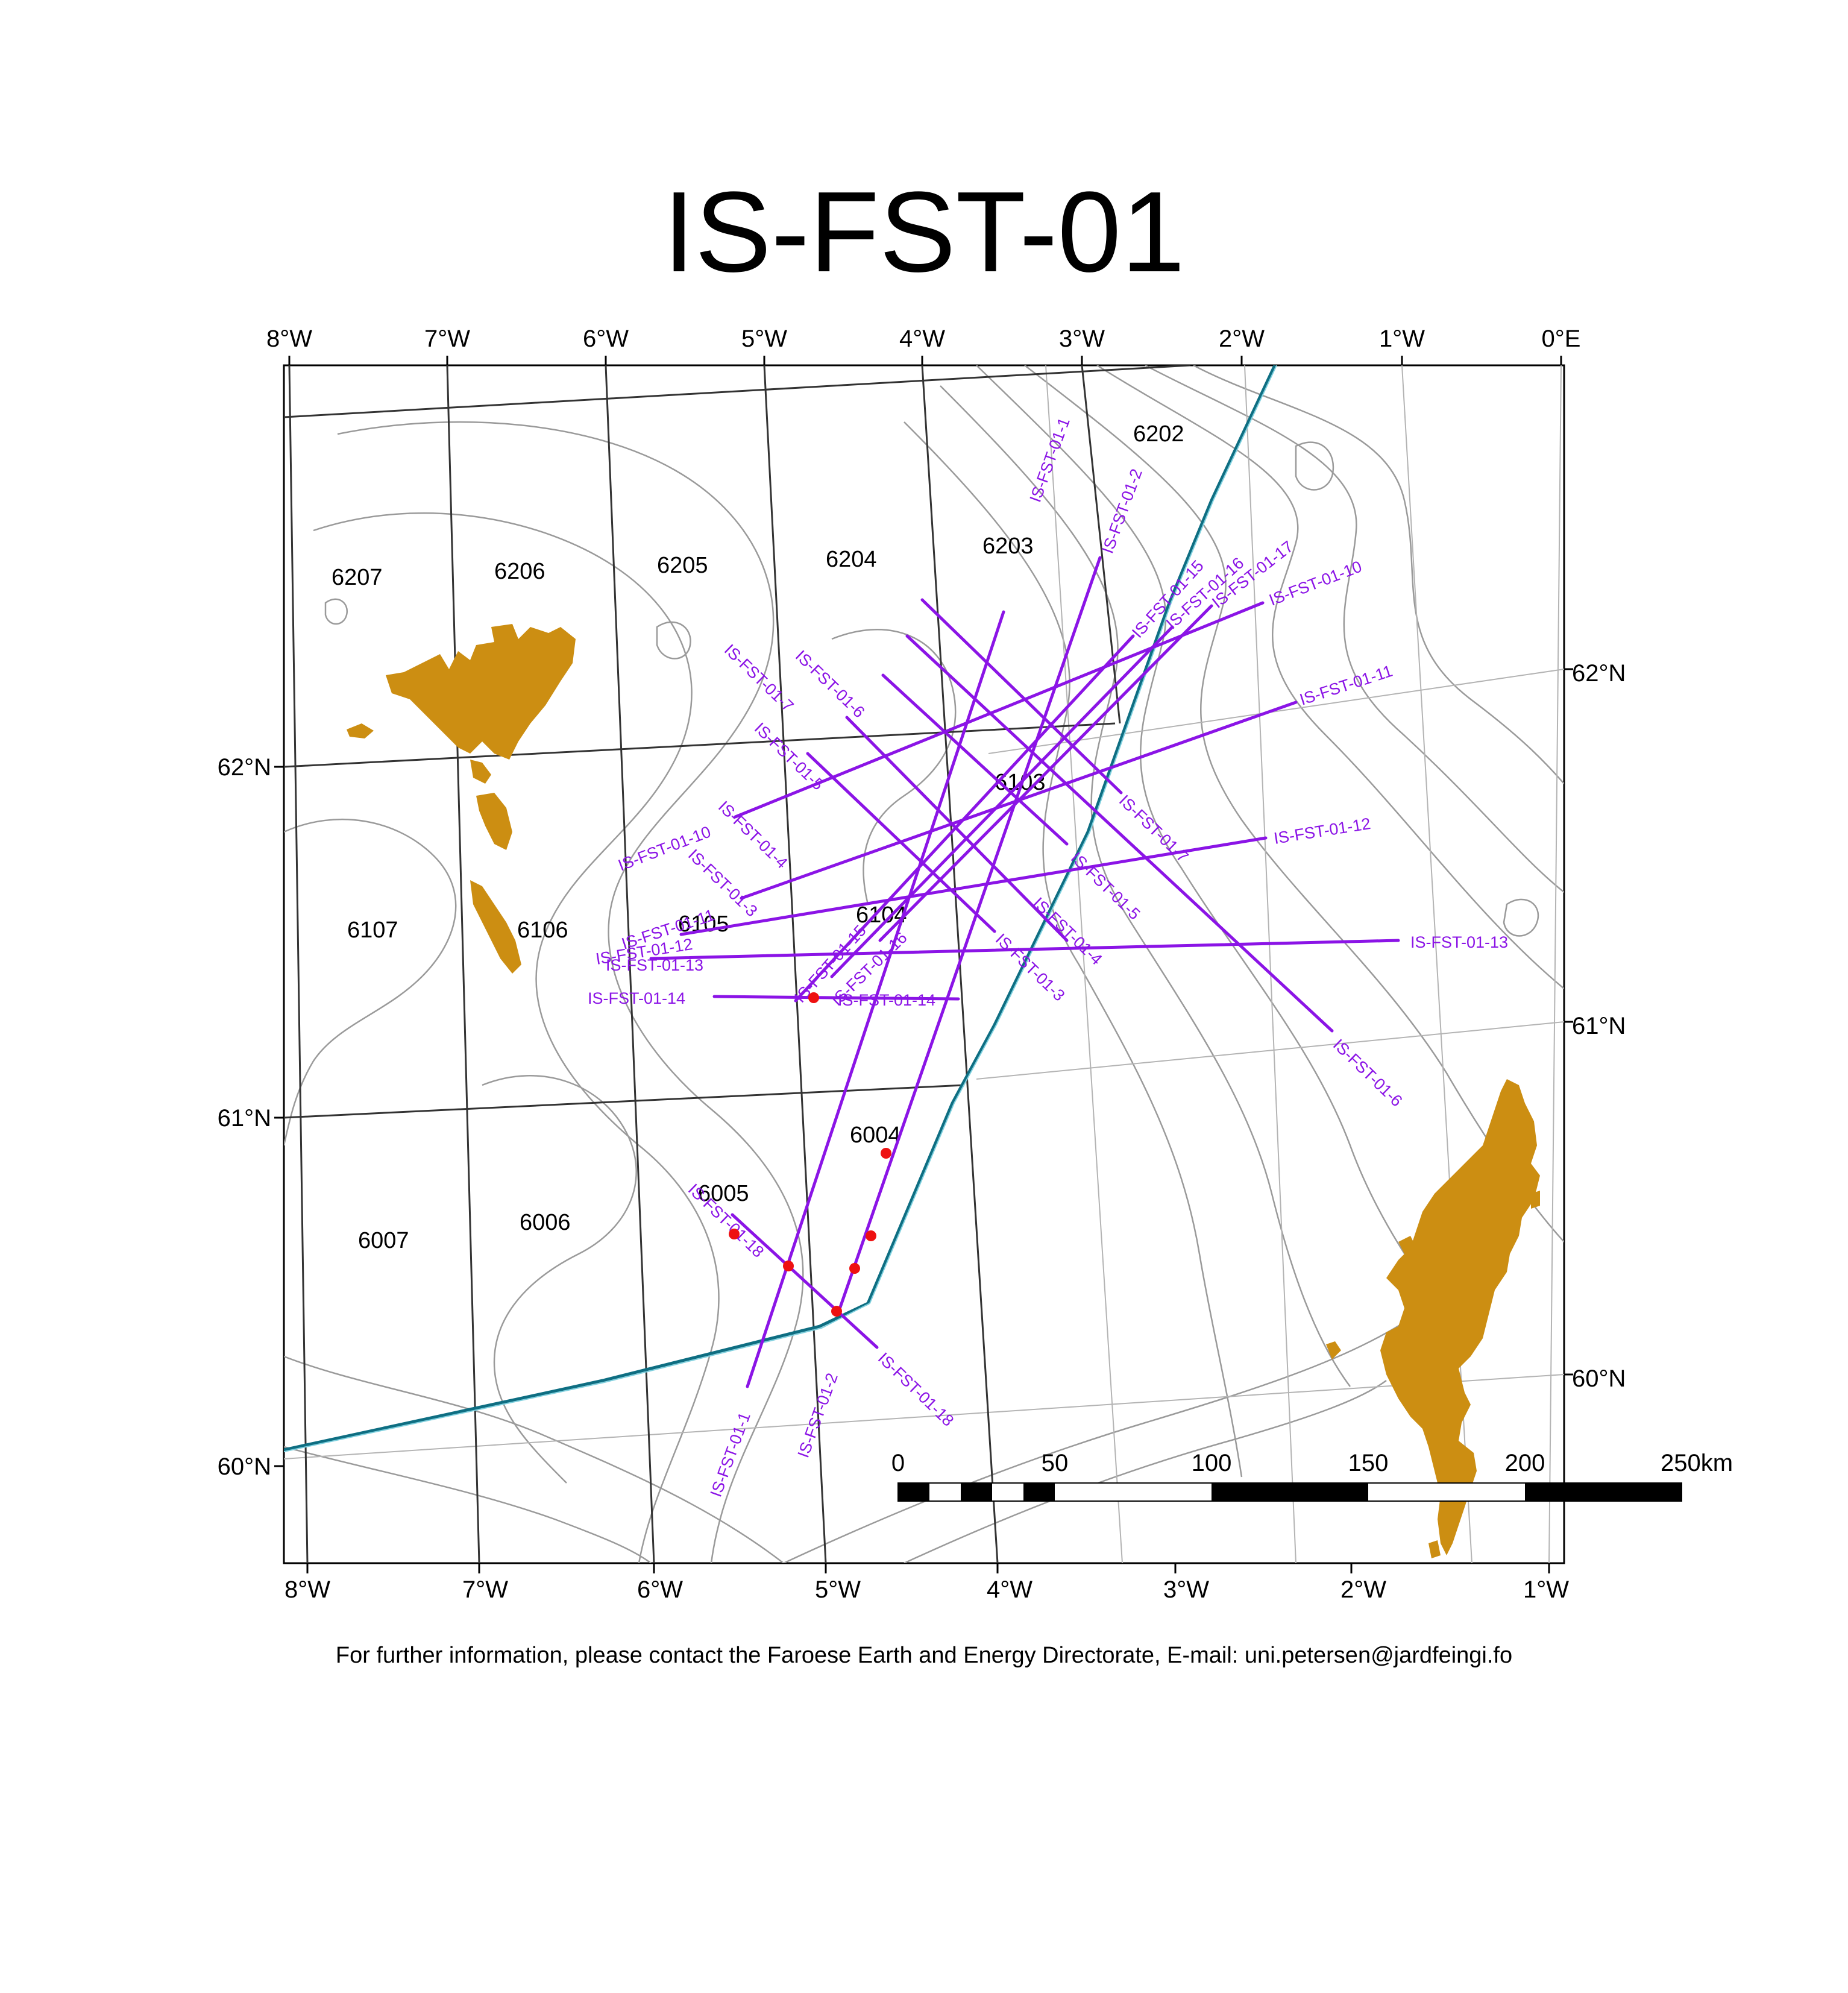 This screenshot has height=1993, width=1848. What do you see at coordinates (898, 1463) in the screenshot?
I see `scale-label: 0` at bounding box center [898, 1463].